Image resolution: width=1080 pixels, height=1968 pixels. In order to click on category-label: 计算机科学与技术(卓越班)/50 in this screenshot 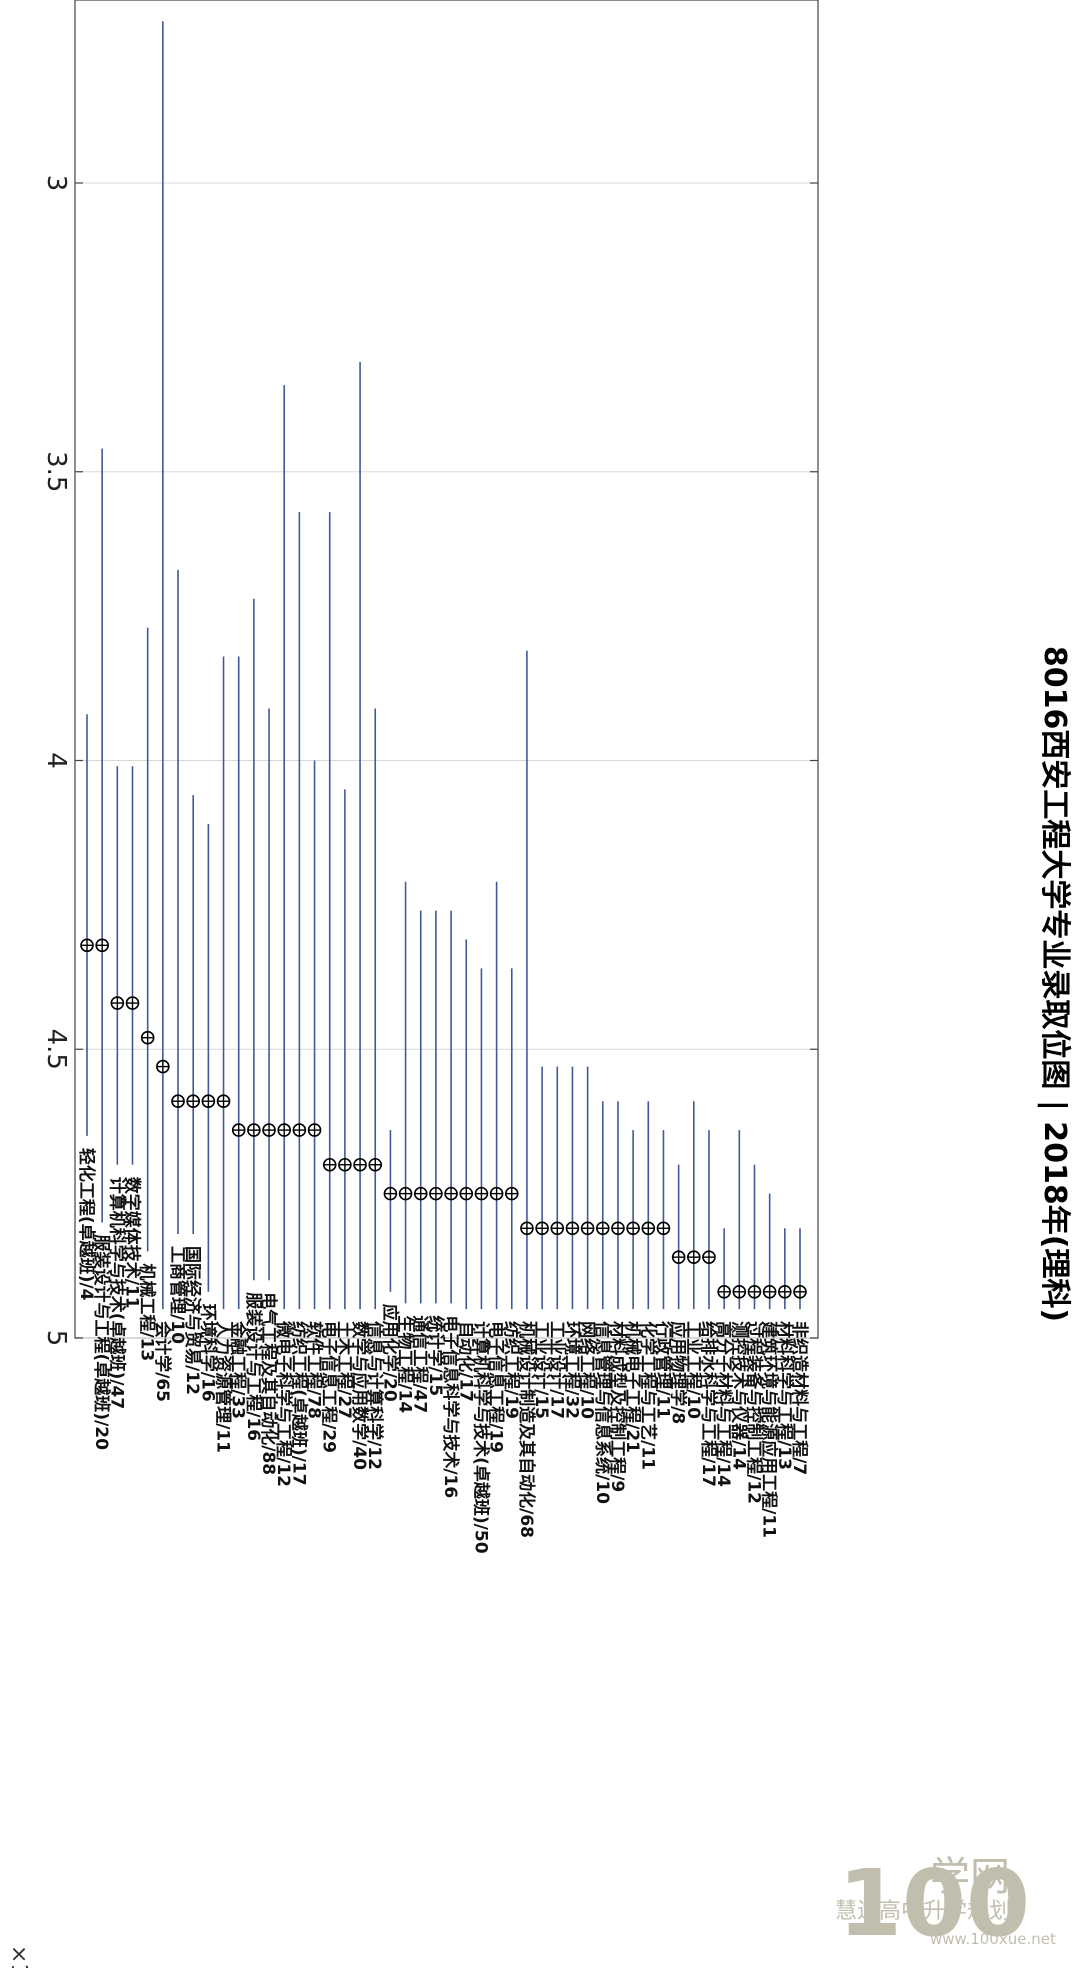, I will do `click(480, 1437)`.